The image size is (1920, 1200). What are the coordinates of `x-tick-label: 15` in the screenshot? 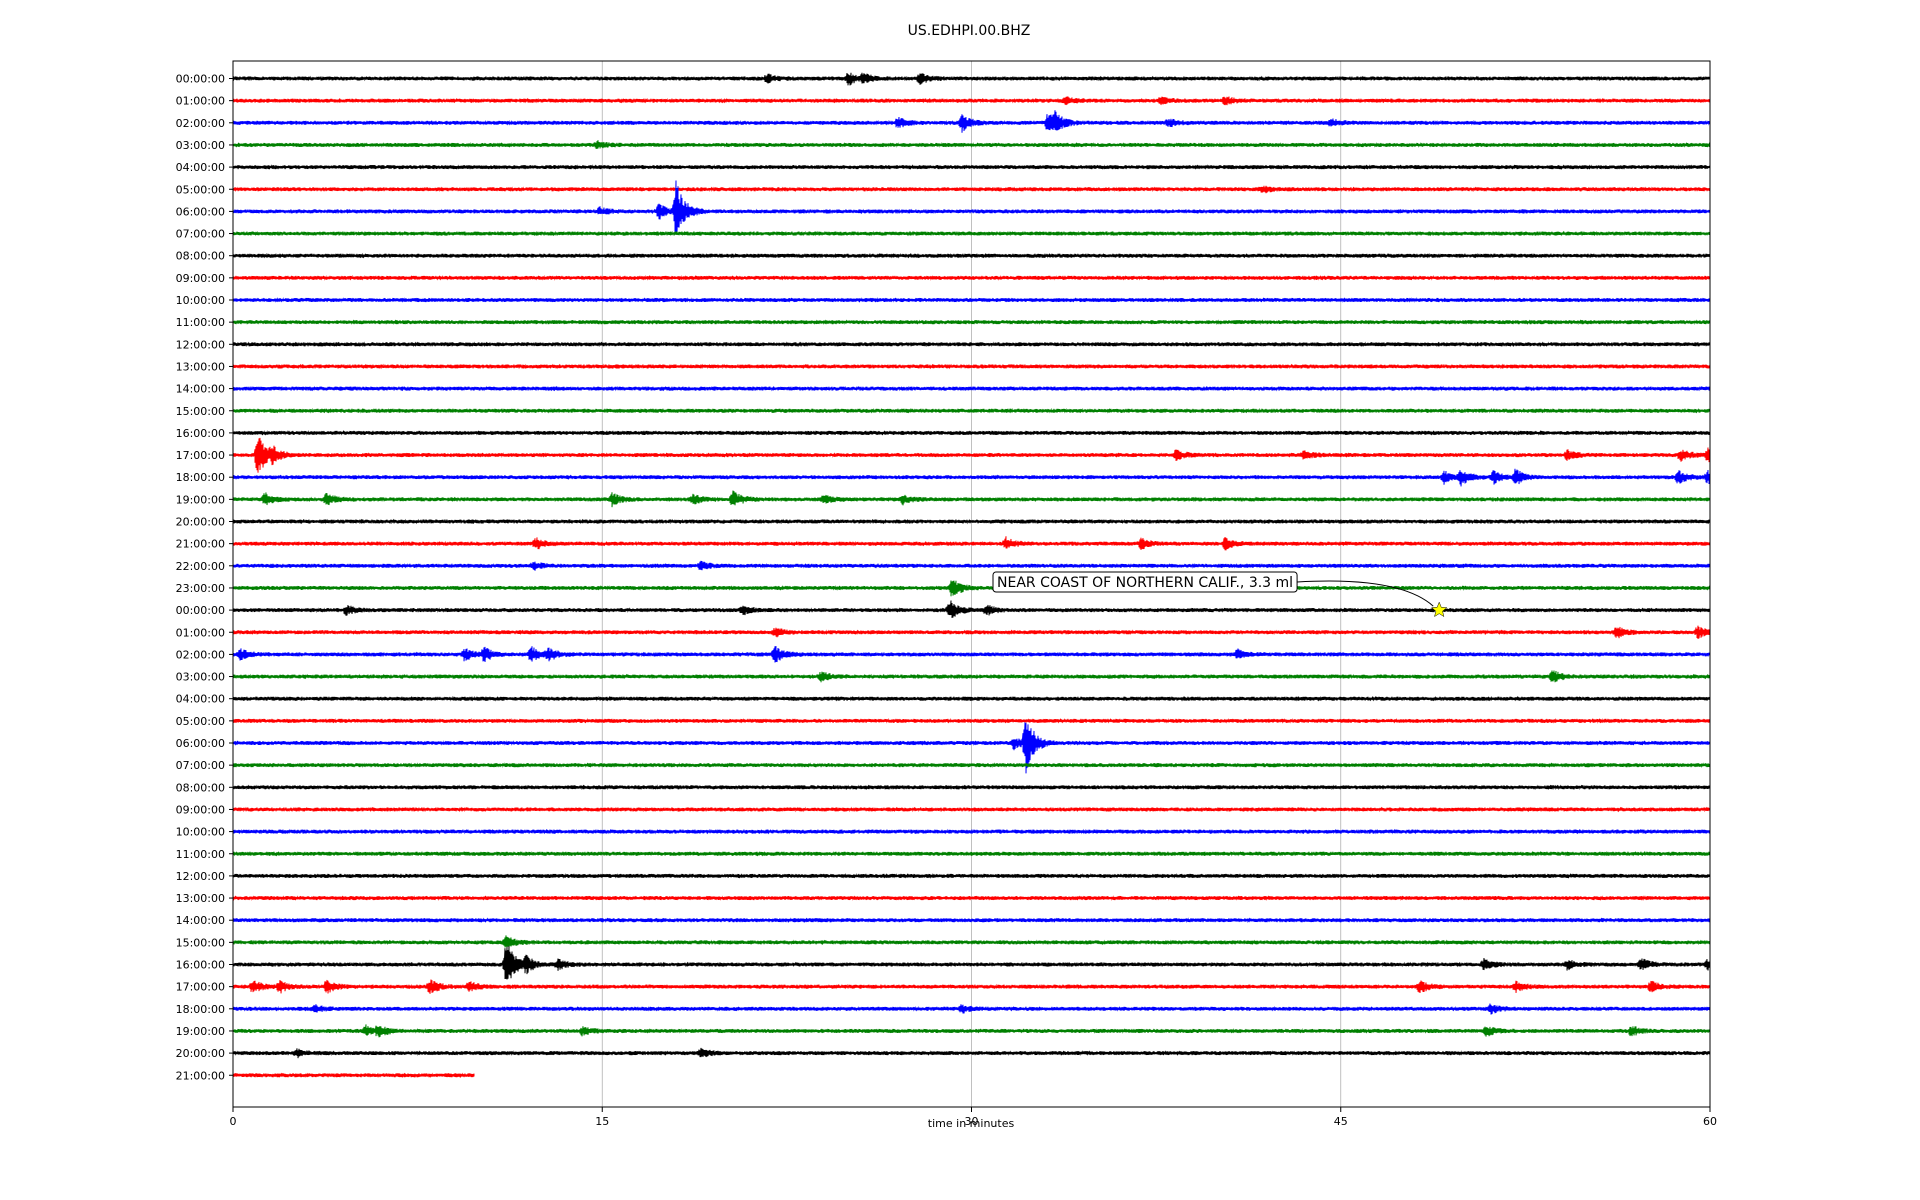 It's located at (602, 1121).